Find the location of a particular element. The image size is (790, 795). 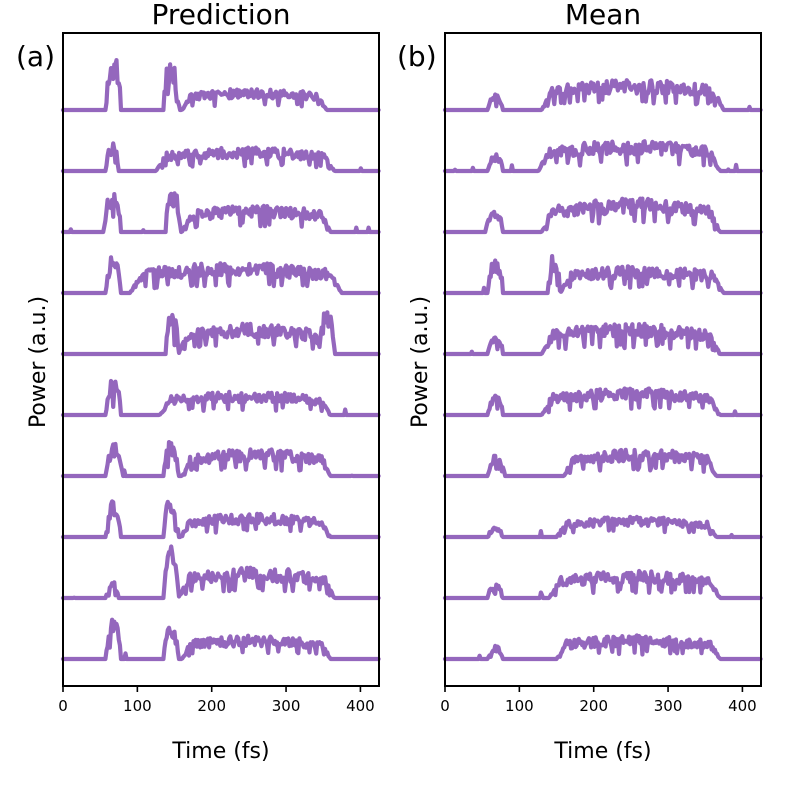

panel-b-xticks: 0 100 200 300 400 is located at coordinates (598, 700).